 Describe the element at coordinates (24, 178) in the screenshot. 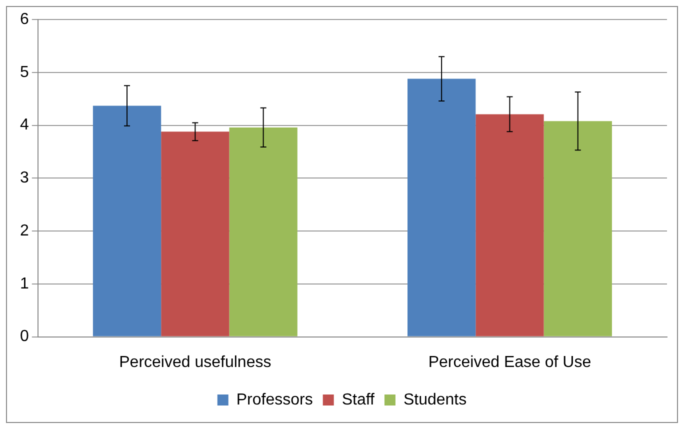

I see `y-tick-label: 3` at that location.